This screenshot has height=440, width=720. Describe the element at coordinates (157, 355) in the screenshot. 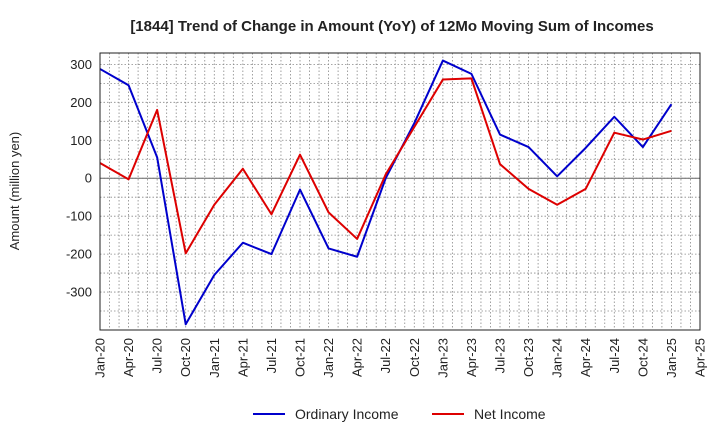

I see `x-tick-label: Jul-20` at that location.